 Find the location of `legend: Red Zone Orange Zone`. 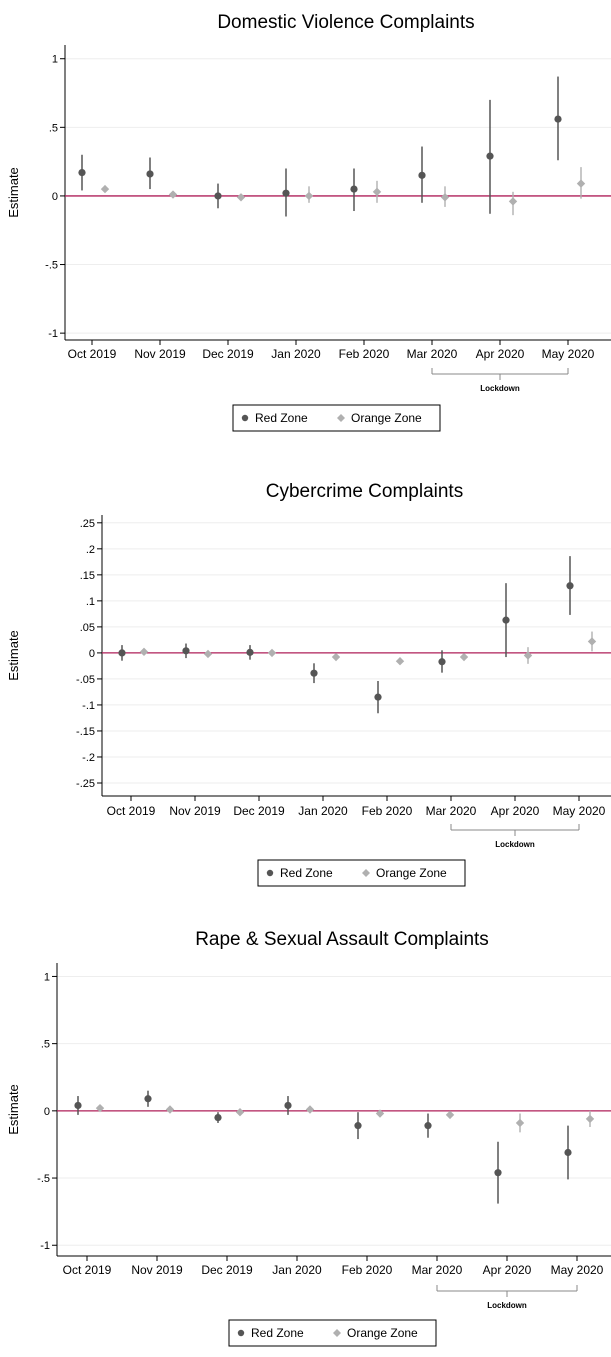

legend: Red Zone Orange Zone is located at coordinates (336, 418).